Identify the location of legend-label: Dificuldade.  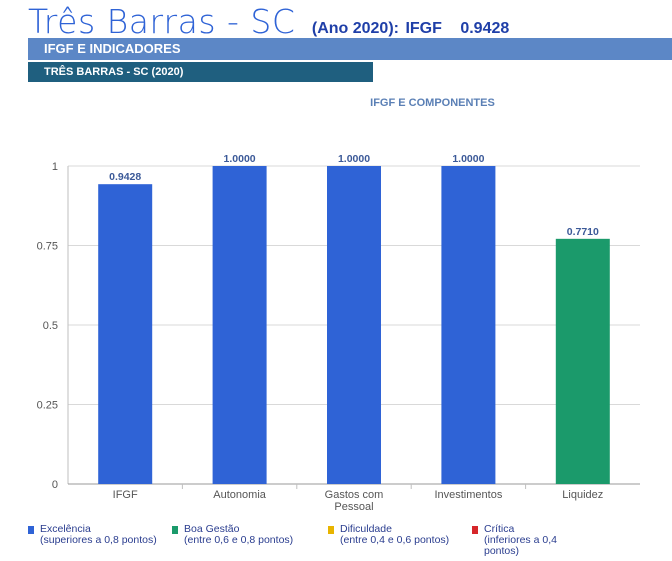
(366, 529).